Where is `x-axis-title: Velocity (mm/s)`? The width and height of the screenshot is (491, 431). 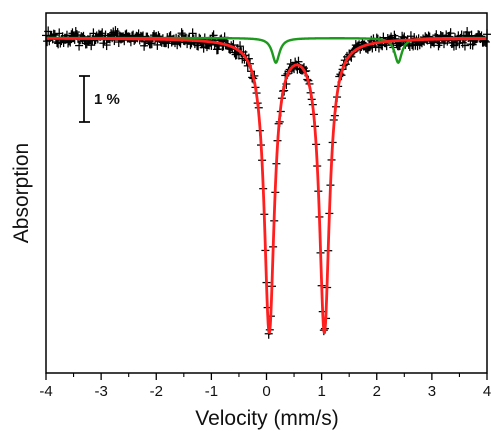
x-axis-title: Velocity (mm/s) is located at coordinates (267, 418).